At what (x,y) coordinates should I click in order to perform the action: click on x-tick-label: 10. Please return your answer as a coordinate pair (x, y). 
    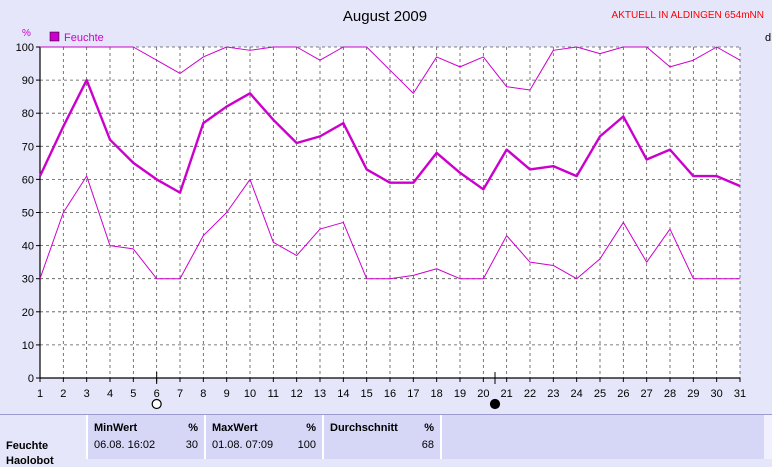
    Looking at the image, I should click on (250, 394).